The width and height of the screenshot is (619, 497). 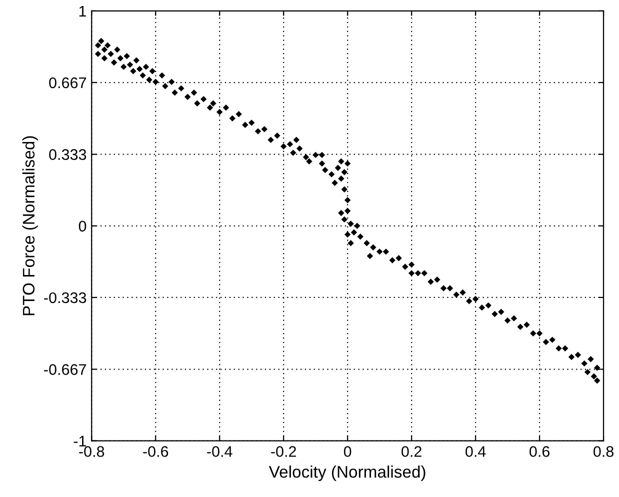 What do you see at coordinates (30, 226) in the screenshot?
I see `y-axis-title: PTO Force (Normalised)` at bounding box center [30, 226].